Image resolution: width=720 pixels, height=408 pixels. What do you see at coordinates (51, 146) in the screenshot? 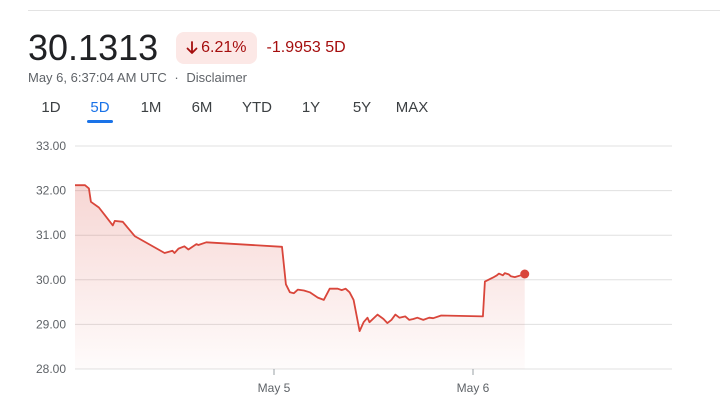
I see `y-tick-label: 33.00` at bounding box center [51, 146].